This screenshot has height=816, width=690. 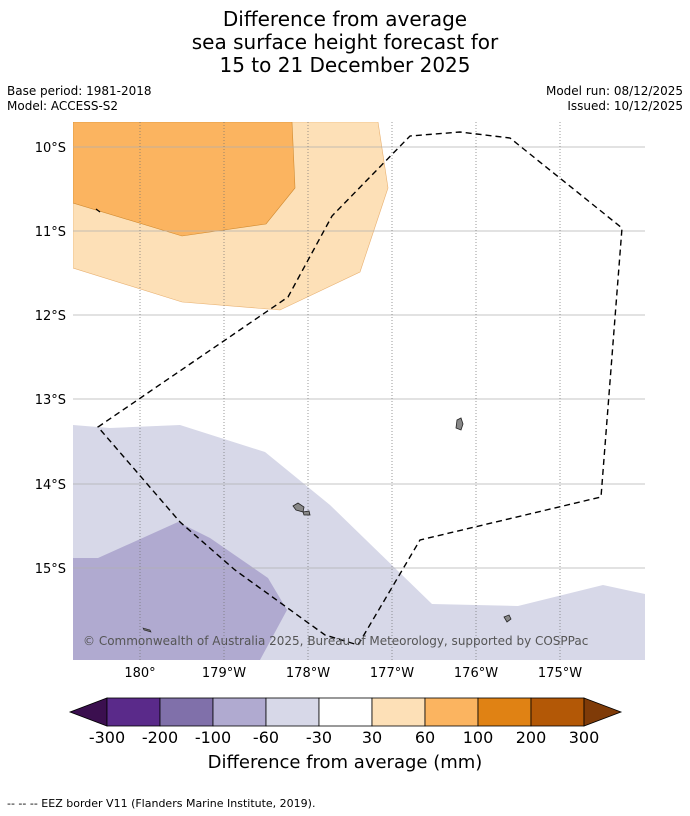 What do you see at coordinates (478, 737) in the screenshot?
I see `colorbar-label: 100` at bounding box center [478, 737].